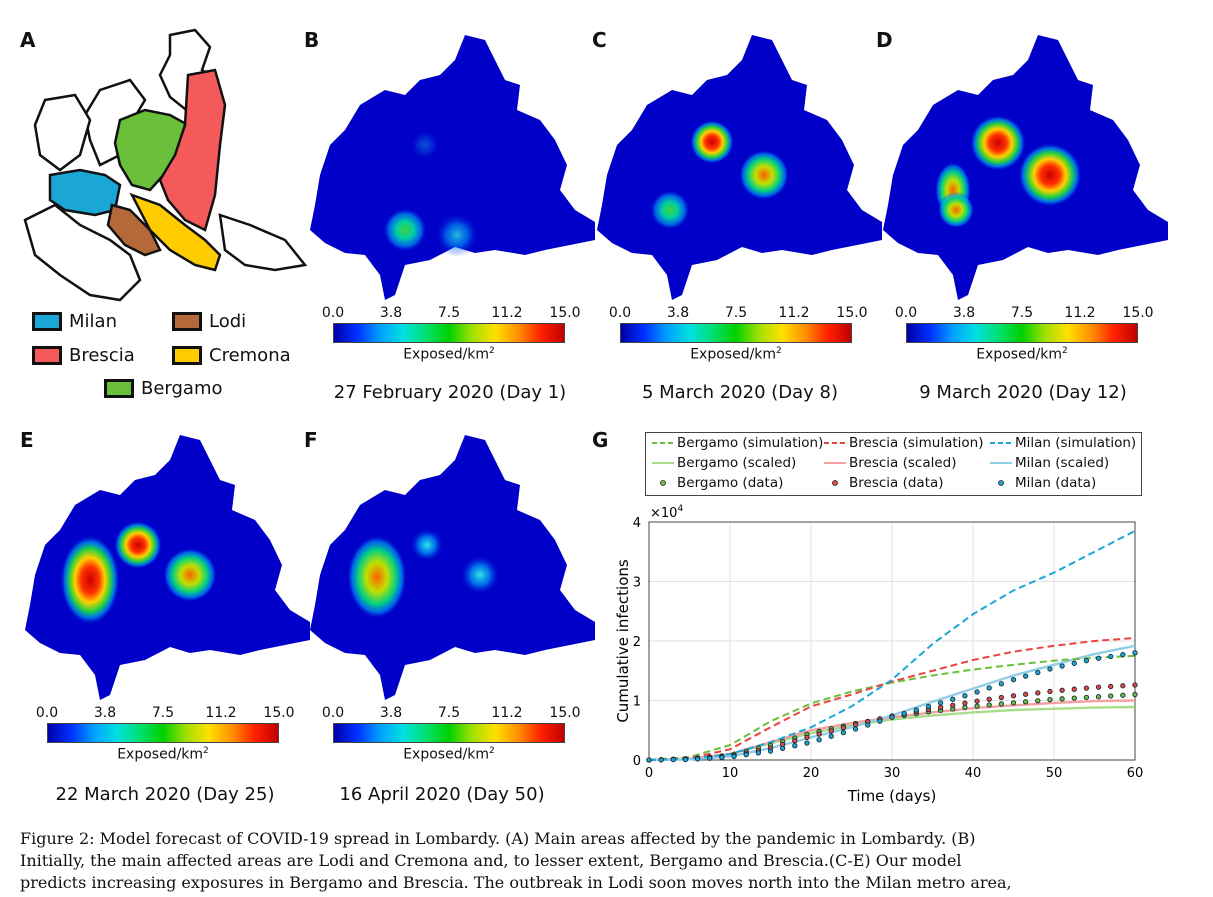  Describe the element at coordinates (27, 440) in the screenshot. I see `panel-label-e: E` at that location.